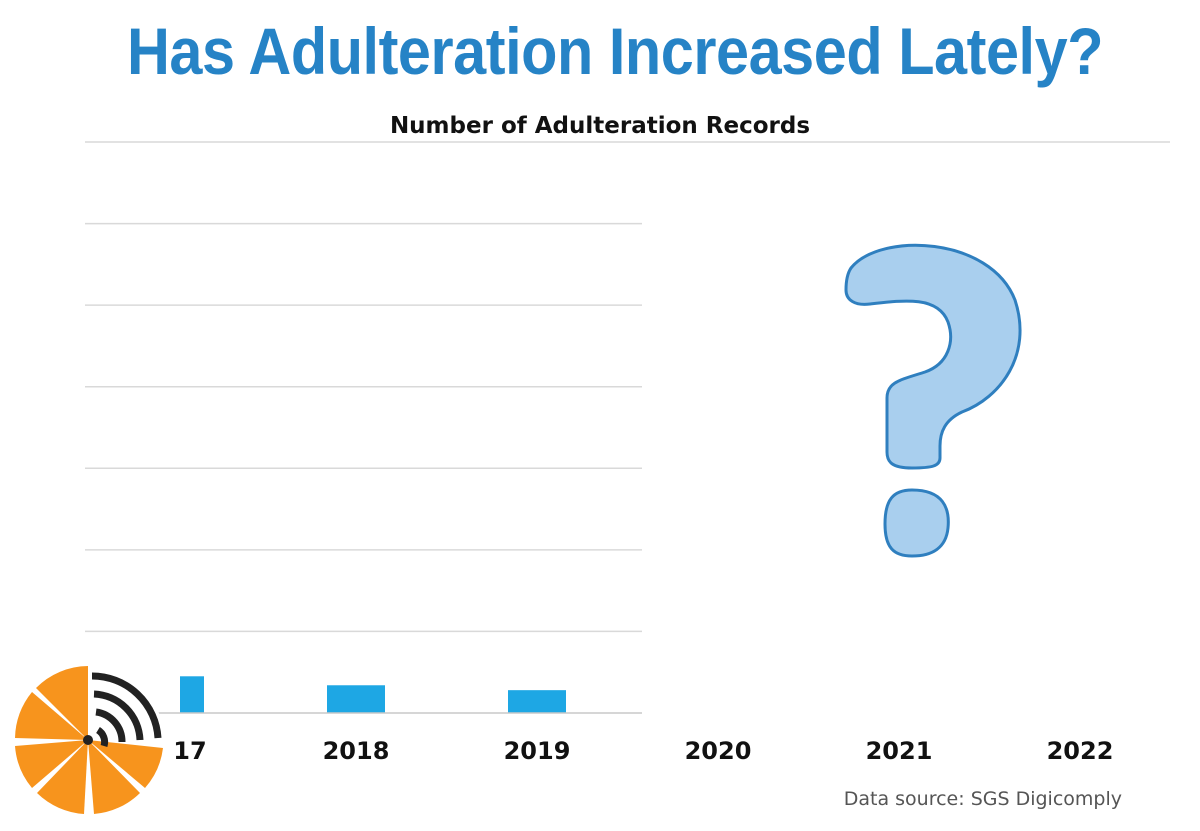 The image size is (1200, 831). I want to click on x-tick-label-2021: 2021, so click(899, 751).